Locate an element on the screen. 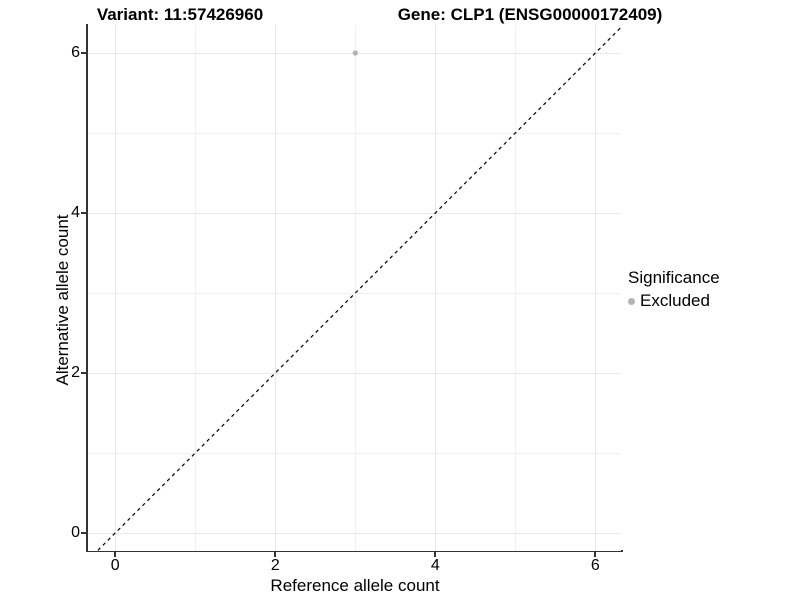  legend: Significance Excluded is located at coordinates (674, 289).